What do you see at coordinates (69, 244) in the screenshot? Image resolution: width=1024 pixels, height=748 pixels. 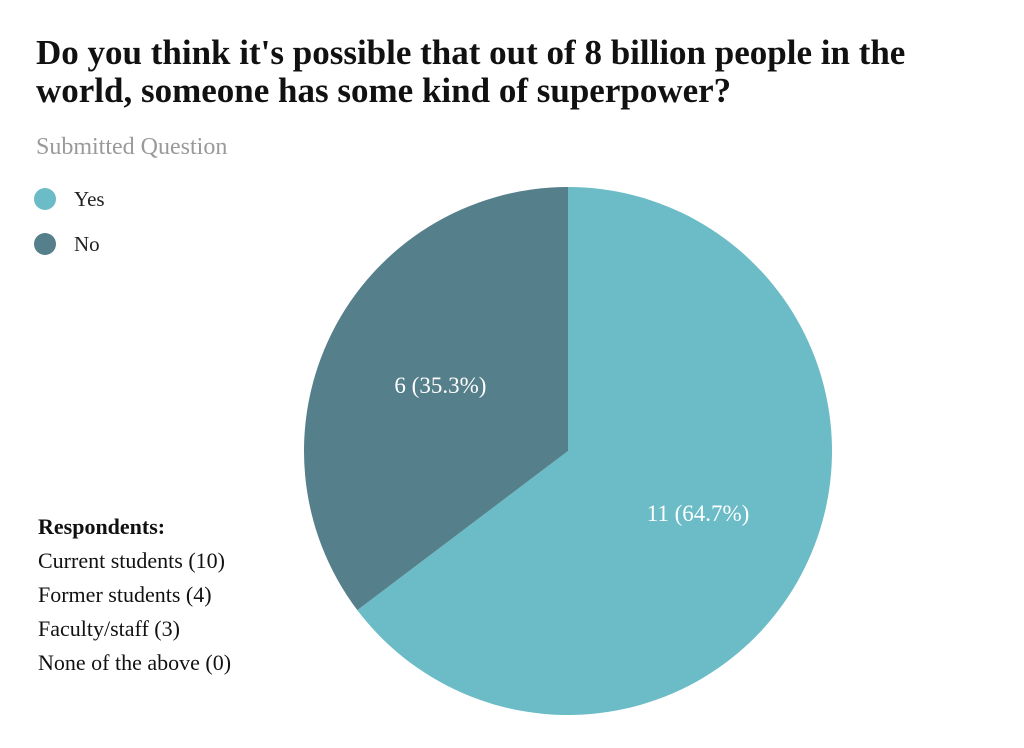 I see `legend-item-no: No` at bounding box center [69, 244].